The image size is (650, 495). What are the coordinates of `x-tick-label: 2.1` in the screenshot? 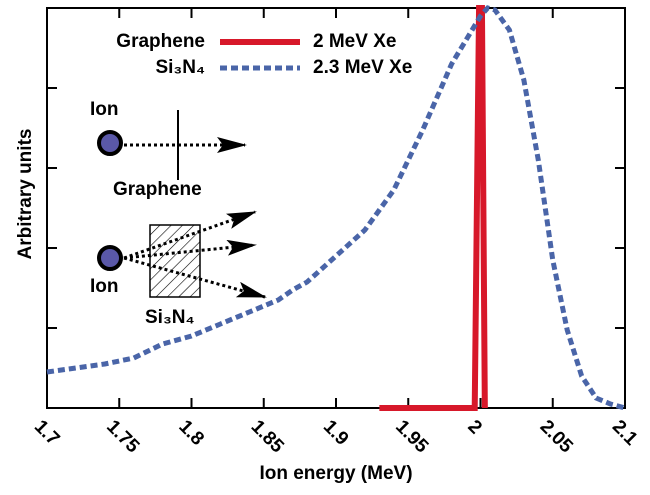 It's located at (625, 433).